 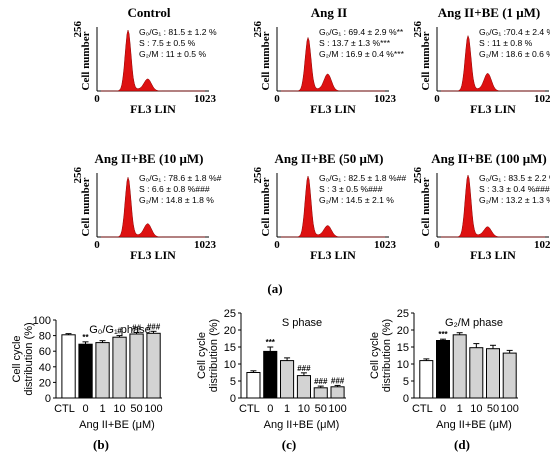 I want to click on bar-category-label: 0, so click(x=443, y=409).